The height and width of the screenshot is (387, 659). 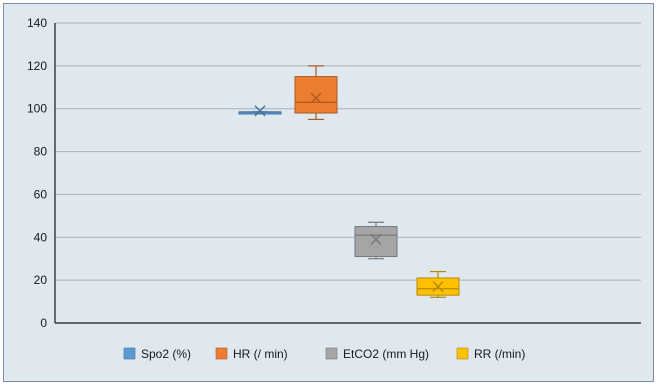 What do you see at coordinates (41, 280) in the screenshot?
I see `y-tick-label-20: 20` at bounding box center [41, 280].